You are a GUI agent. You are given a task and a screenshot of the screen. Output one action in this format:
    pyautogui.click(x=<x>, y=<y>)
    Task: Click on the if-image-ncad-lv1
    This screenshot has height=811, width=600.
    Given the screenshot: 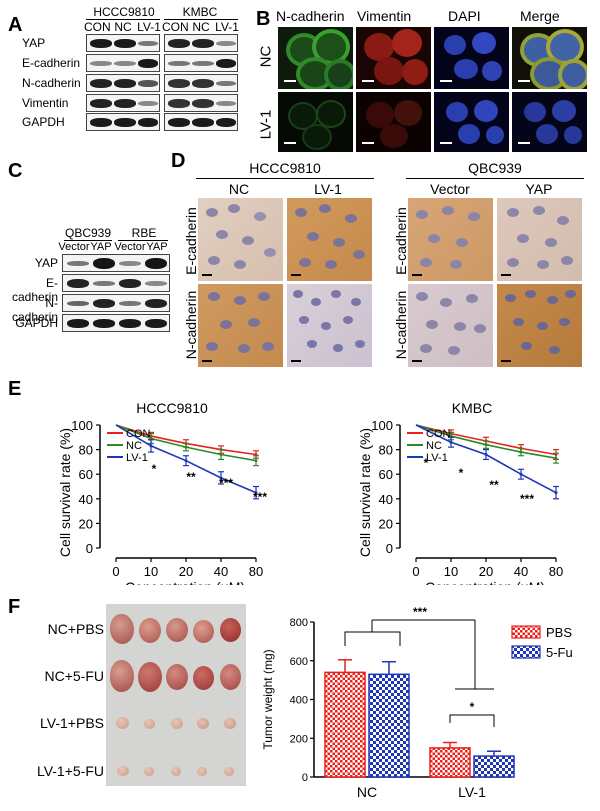 What is the action you would take?
    pyautogui.click(x=315, y=122)
    